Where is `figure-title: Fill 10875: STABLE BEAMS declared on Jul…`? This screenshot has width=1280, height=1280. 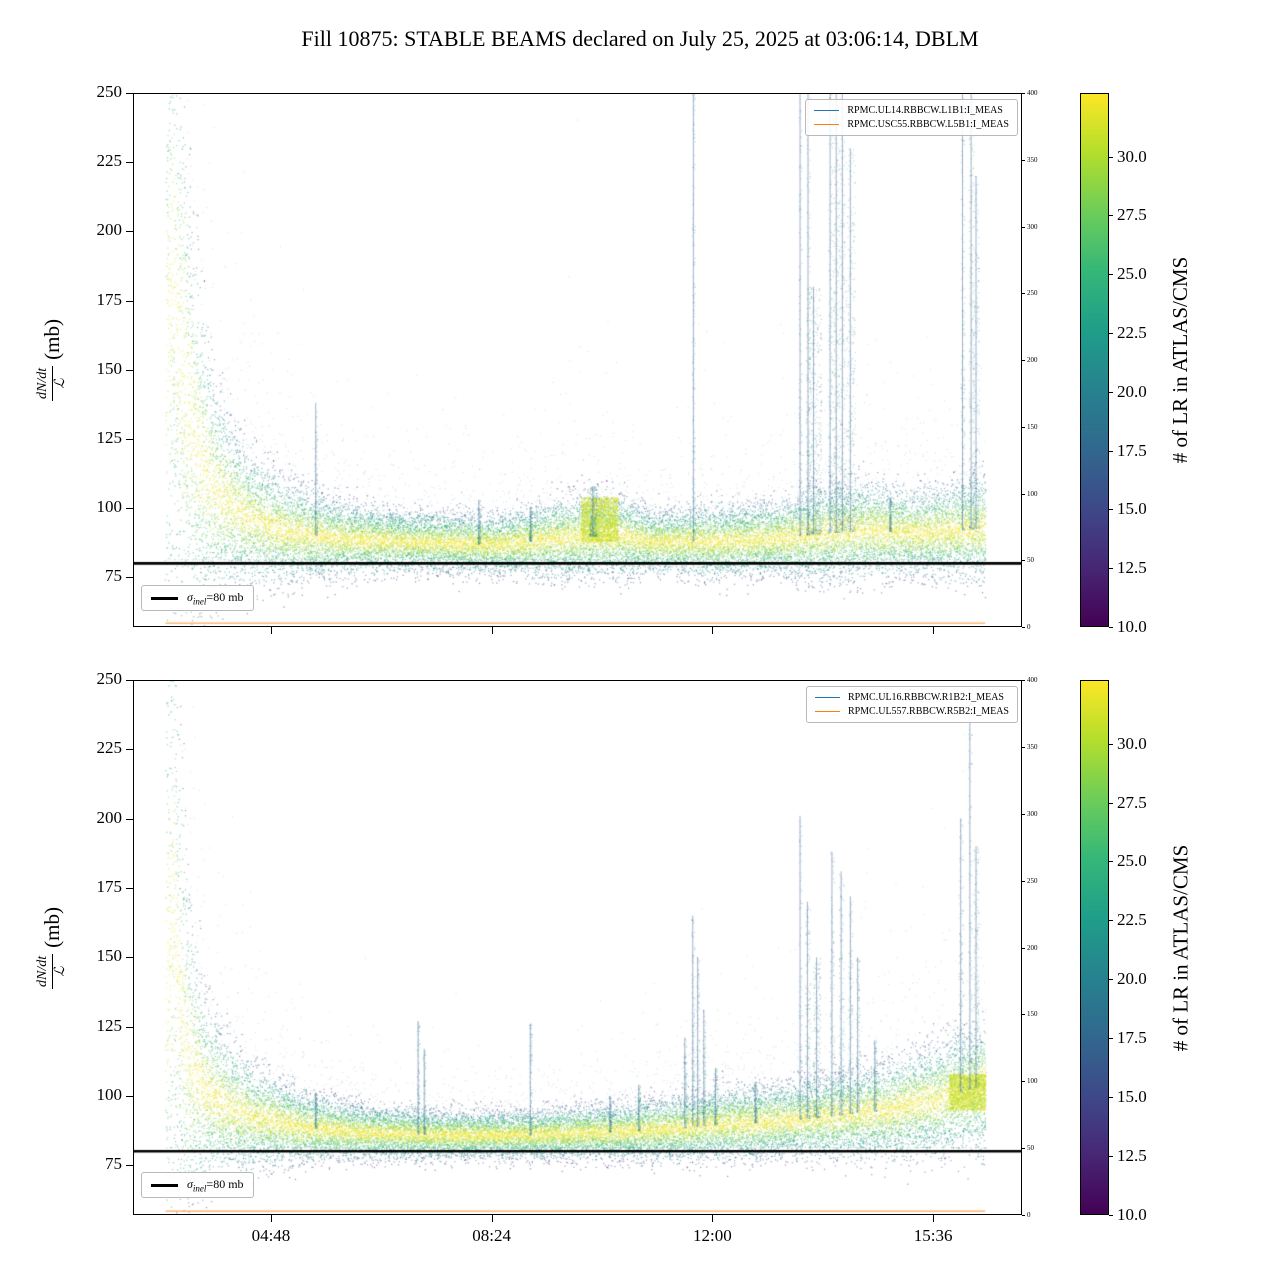
figure-title: Fill 10875: STABLE BEAMS declared on Jul… is located at coordinates (640, 38).